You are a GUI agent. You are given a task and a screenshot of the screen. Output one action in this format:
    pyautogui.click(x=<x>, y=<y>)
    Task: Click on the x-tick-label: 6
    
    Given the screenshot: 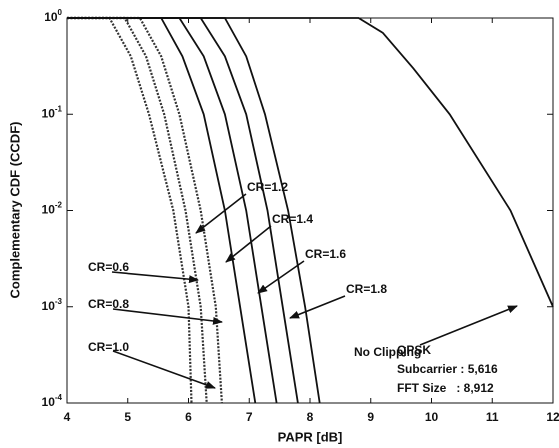 What is the action you would take?
    pyautogui.click(x=188, y=417)
    